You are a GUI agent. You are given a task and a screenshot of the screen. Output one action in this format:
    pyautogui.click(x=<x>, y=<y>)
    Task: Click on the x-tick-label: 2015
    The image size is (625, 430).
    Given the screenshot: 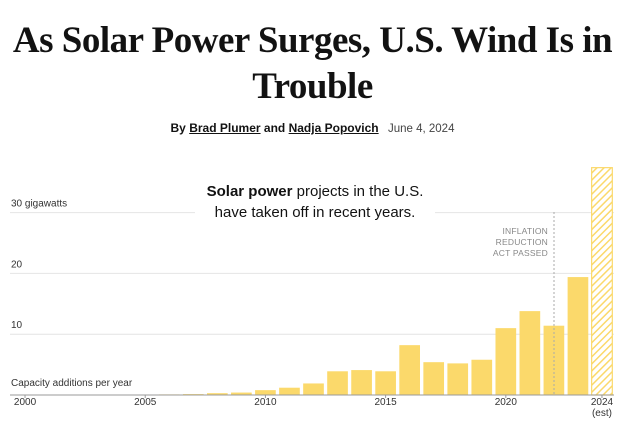 What is the action you would take?
    pyautogui.click(x=385, y=402)
    